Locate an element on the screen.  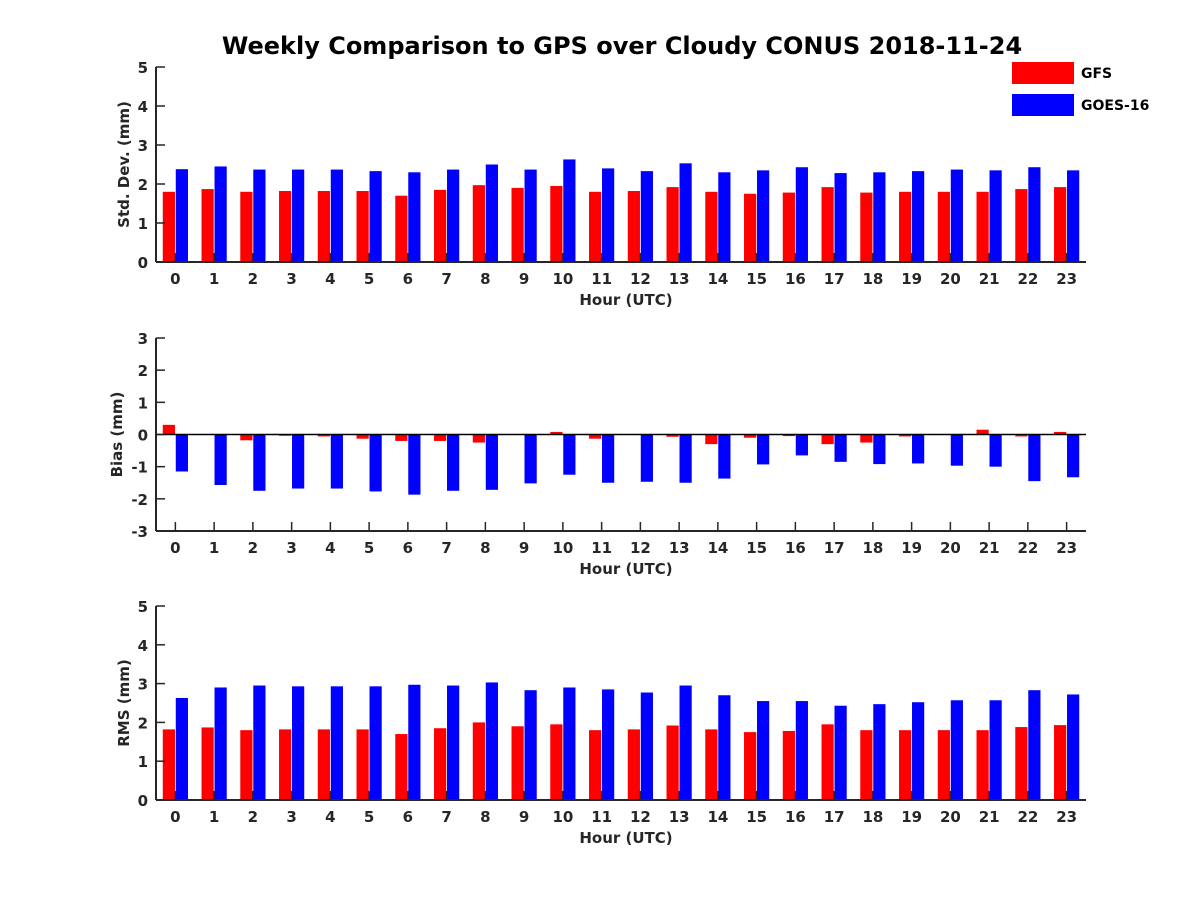
y-tick-label: 2 is located at coordinates (143, 371).